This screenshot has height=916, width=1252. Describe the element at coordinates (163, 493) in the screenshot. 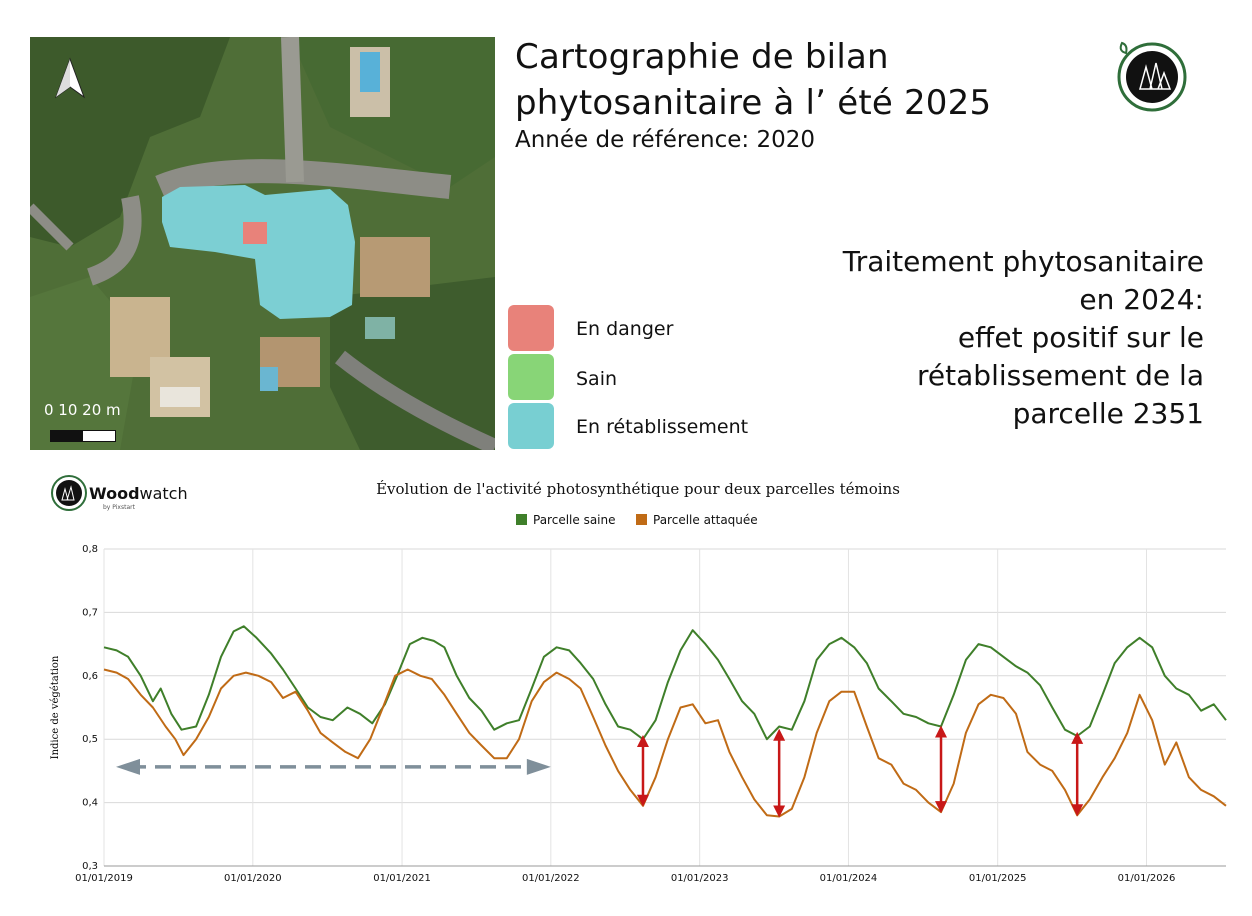

I see `brand-name-rest: watch` at that location.